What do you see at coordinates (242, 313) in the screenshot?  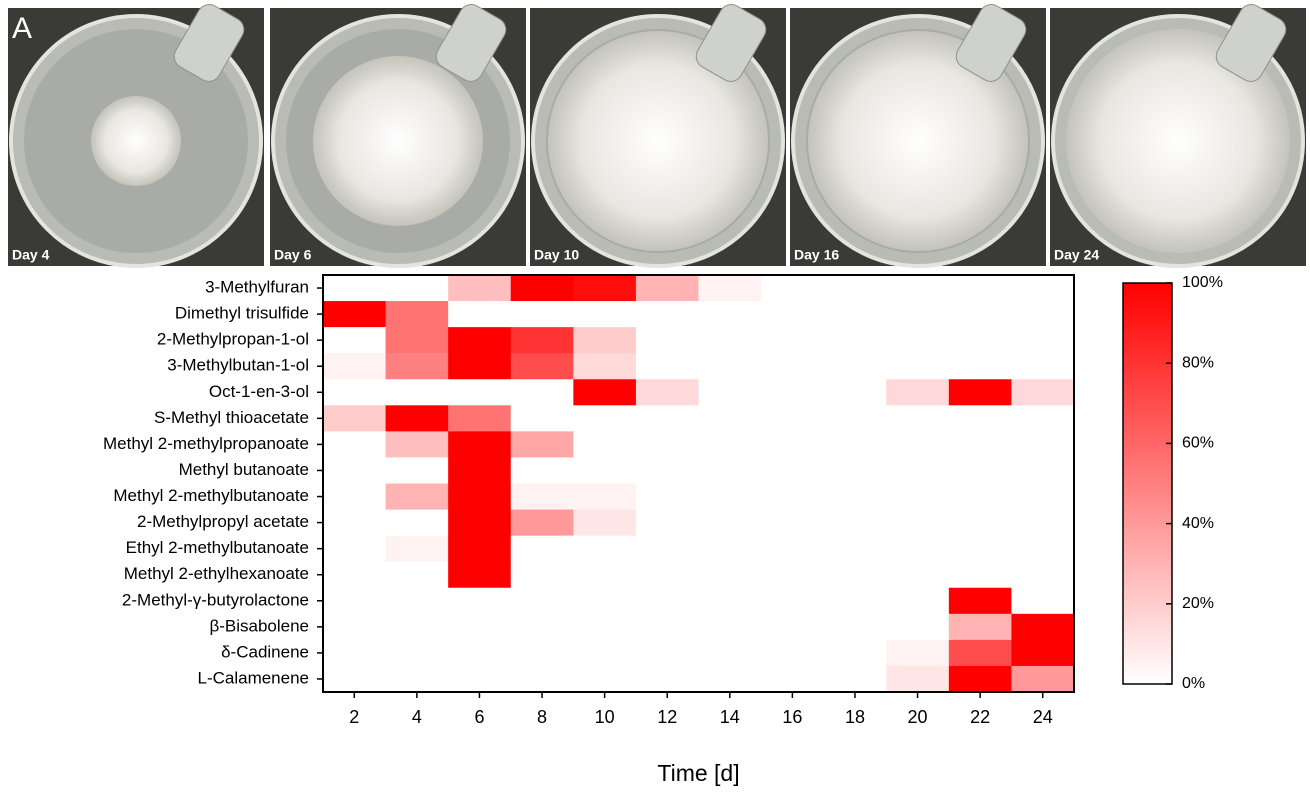 I see `row-label: Dimethyl trisulfide` at bounding box center [242, 313].